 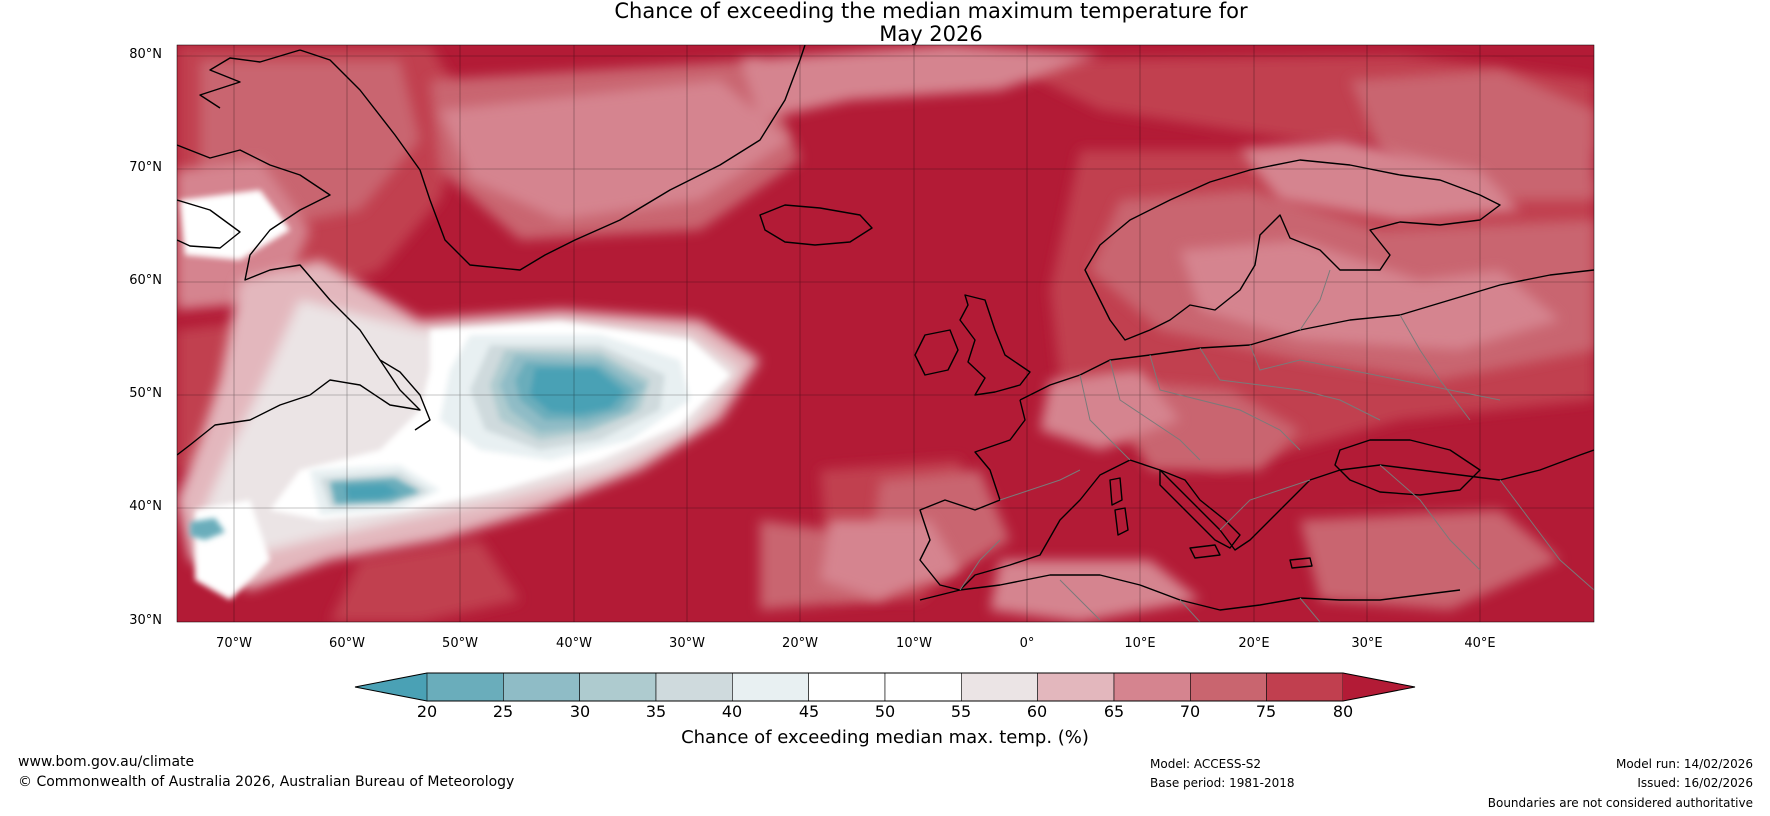 I want to click on colorbar-tick-35: 35, so click(x=656, y=711).